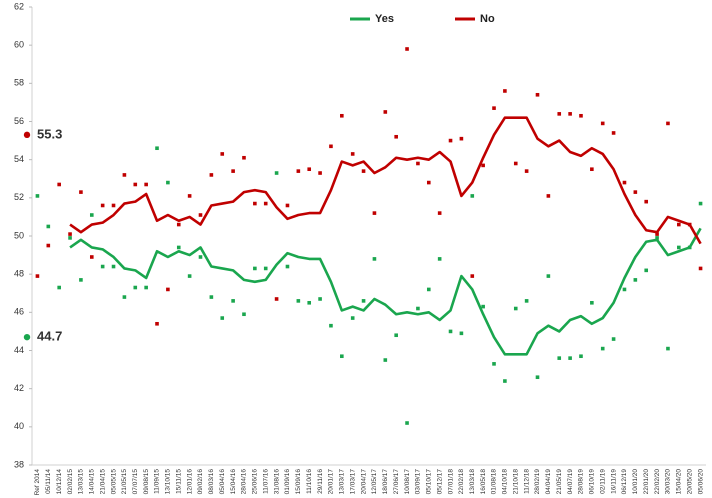  I want to click on x-tick-label: 20/01/17, so click(331, 482).